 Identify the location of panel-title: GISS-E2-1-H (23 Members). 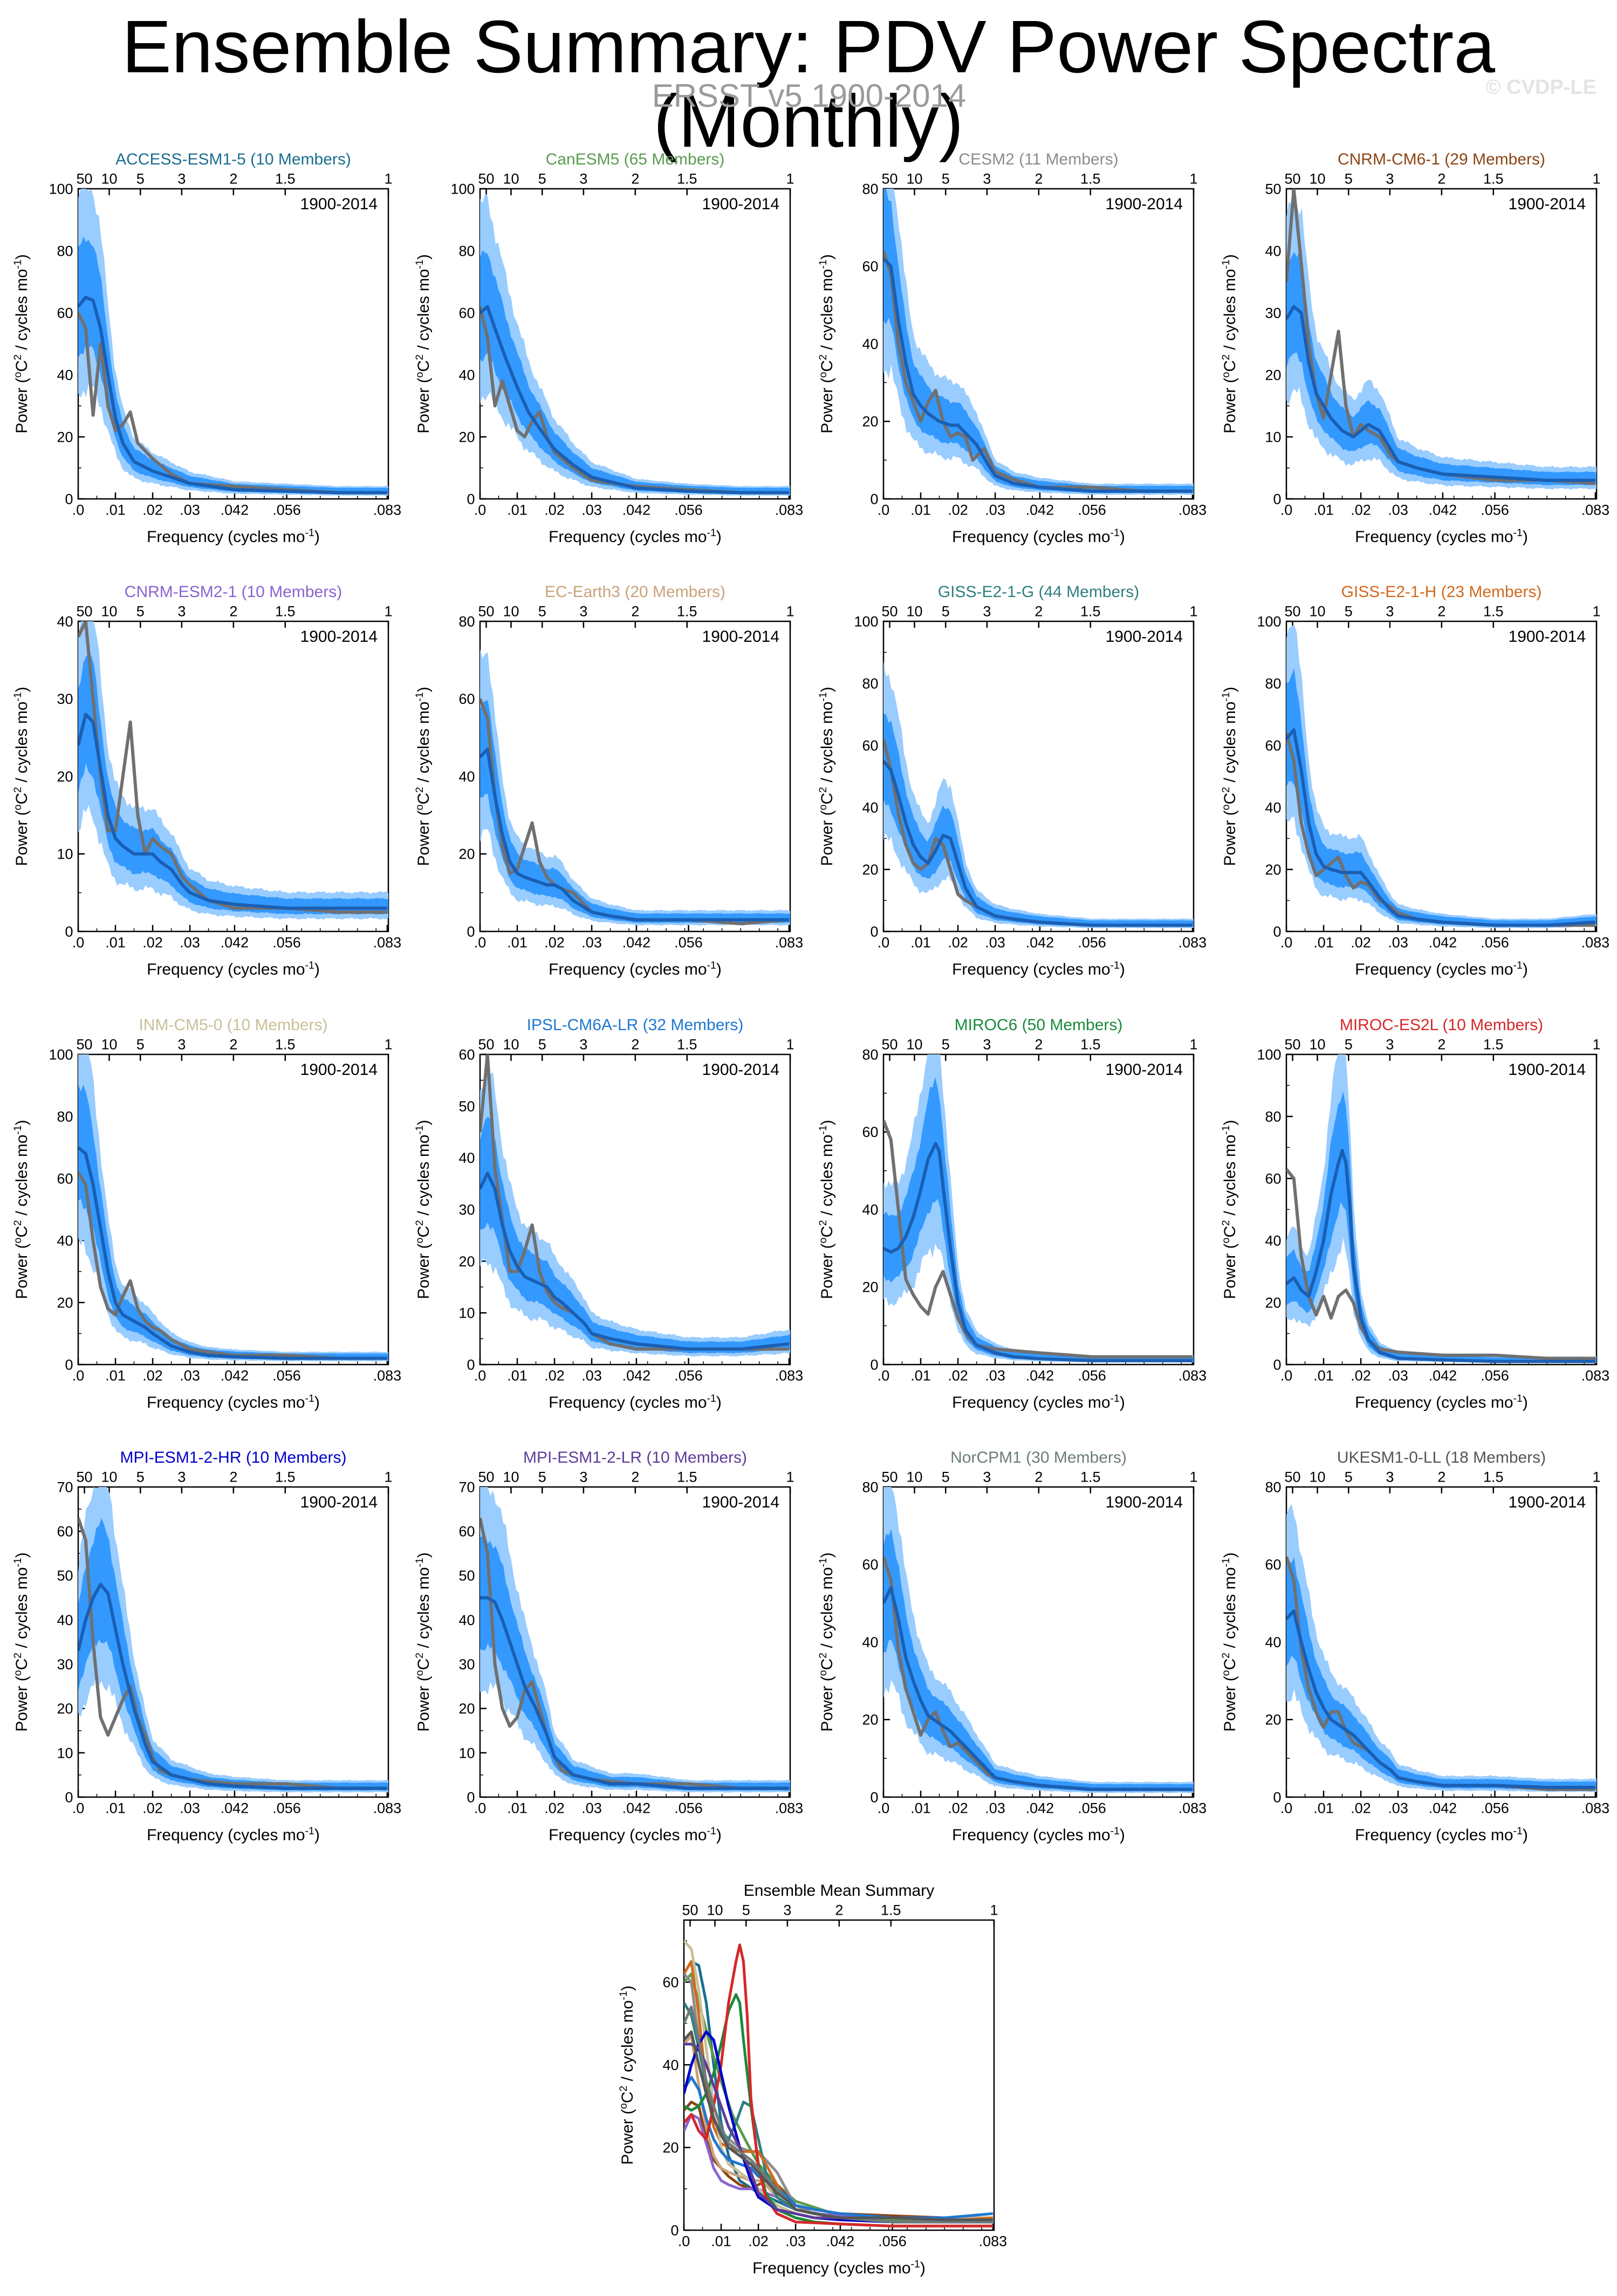
(1441, 592).